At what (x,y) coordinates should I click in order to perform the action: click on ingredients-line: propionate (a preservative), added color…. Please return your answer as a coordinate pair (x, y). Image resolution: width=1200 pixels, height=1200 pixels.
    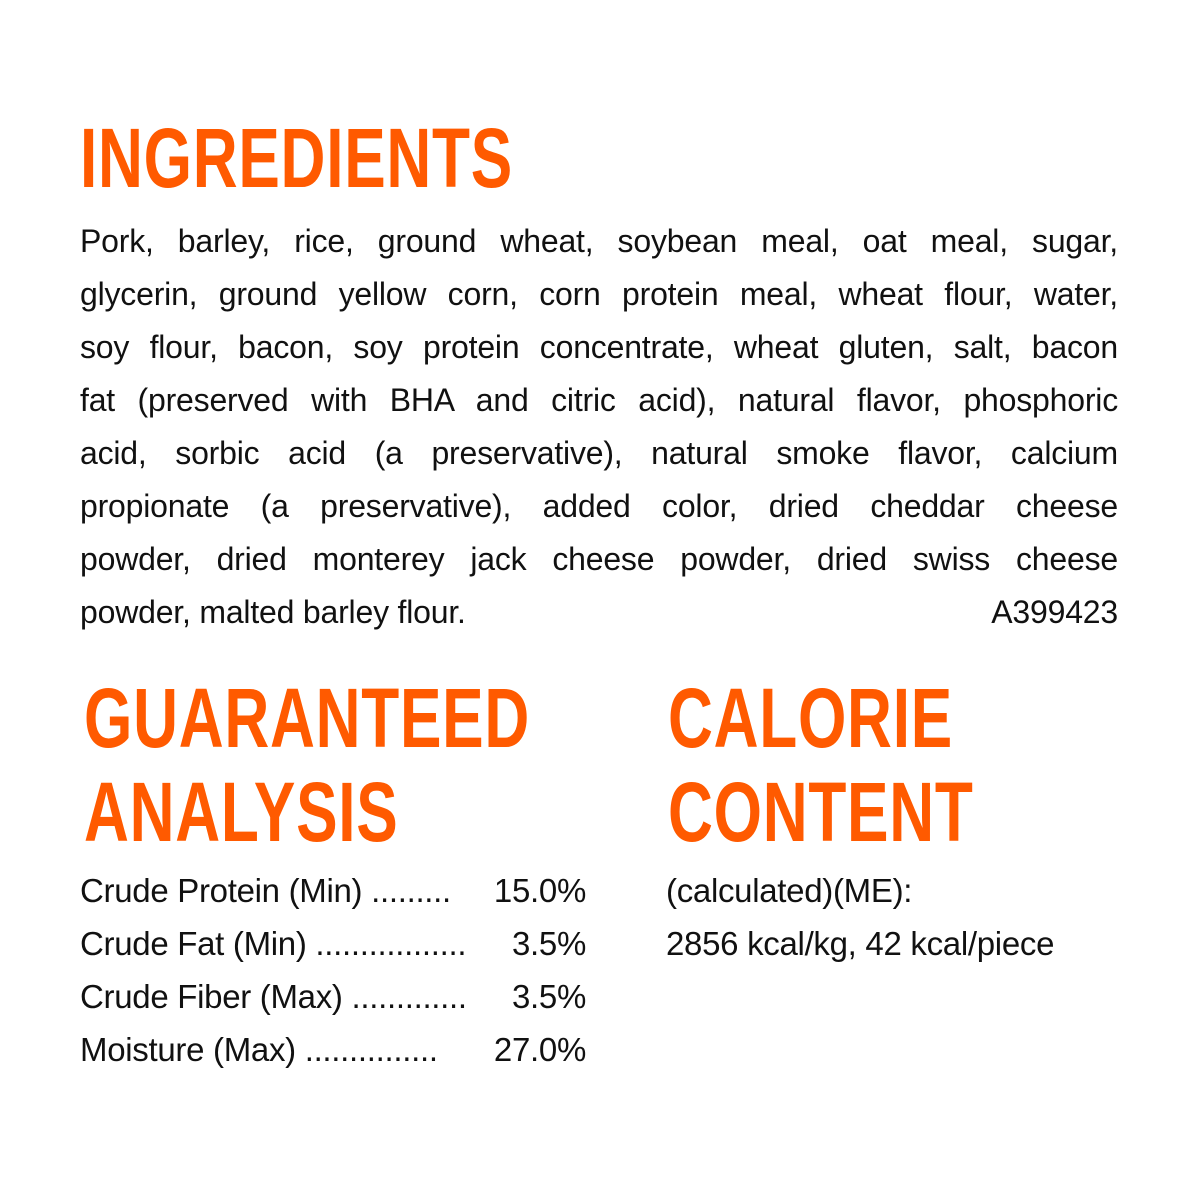
    Looking at the image, I should click on (599, 506).